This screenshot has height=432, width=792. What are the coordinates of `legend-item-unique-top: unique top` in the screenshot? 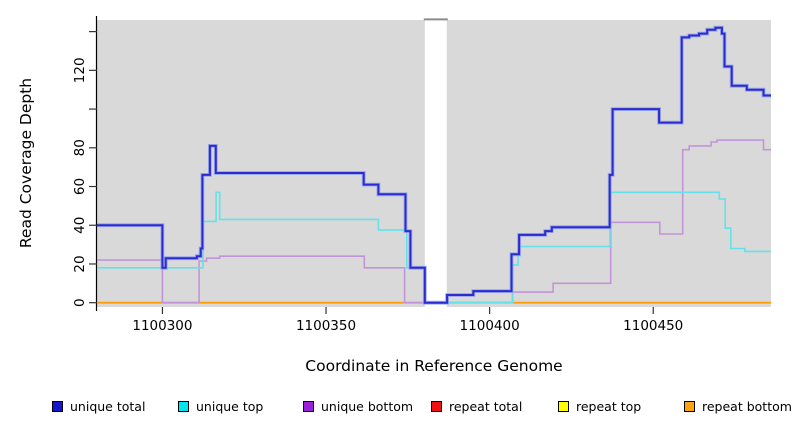 It's located at (220, 406).